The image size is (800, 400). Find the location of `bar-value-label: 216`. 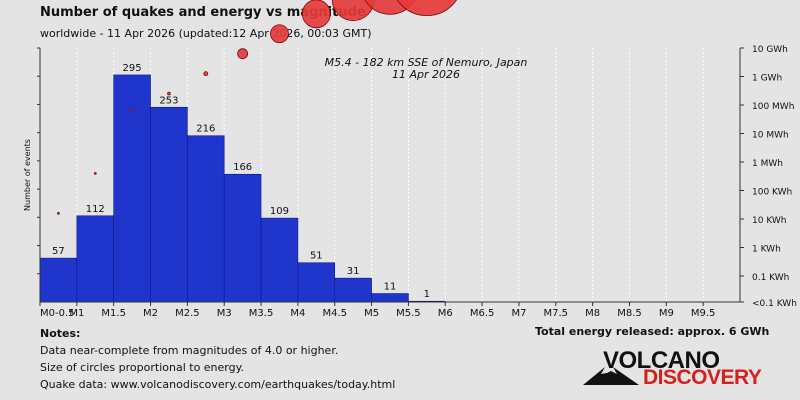

bar-value-label: 216 is located at coordinates (205, 129).